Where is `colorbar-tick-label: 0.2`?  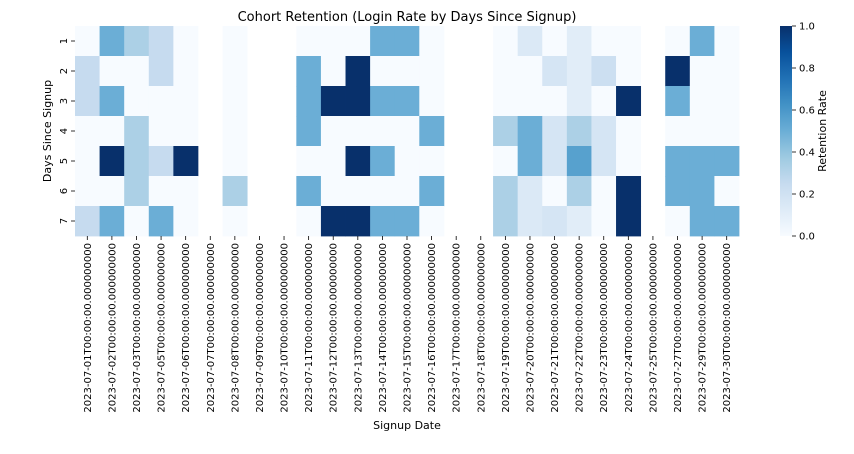 colorbar-tick-label: 0.2 is located at coordinates (807, 195).